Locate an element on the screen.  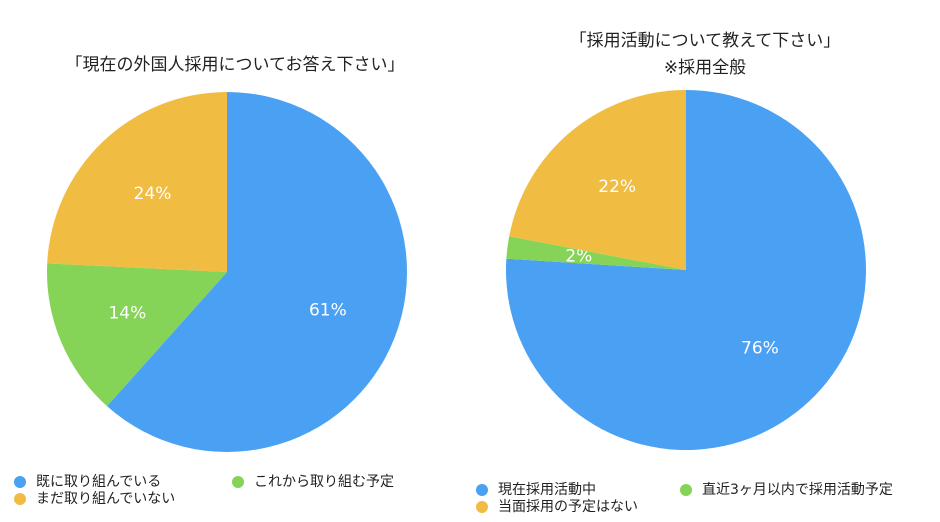
legend-item-already: 既に取り組んでいる is located at coordinates (87, 482).